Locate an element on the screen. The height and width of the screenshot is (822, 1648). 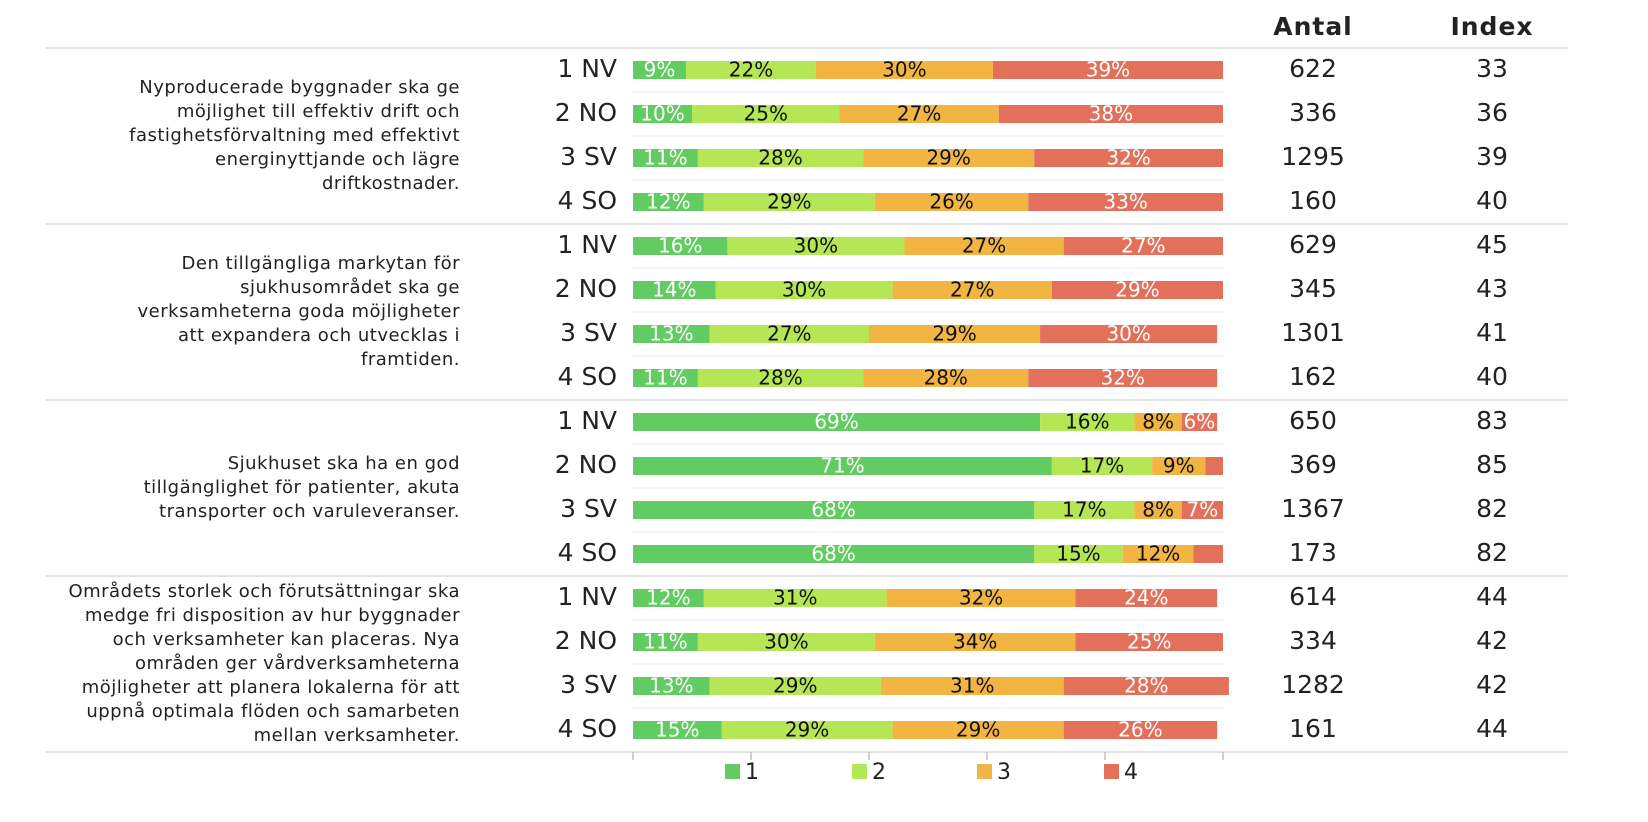
question-line: medge fri disposition av hur byggnader is located at coordinates (272, 615).